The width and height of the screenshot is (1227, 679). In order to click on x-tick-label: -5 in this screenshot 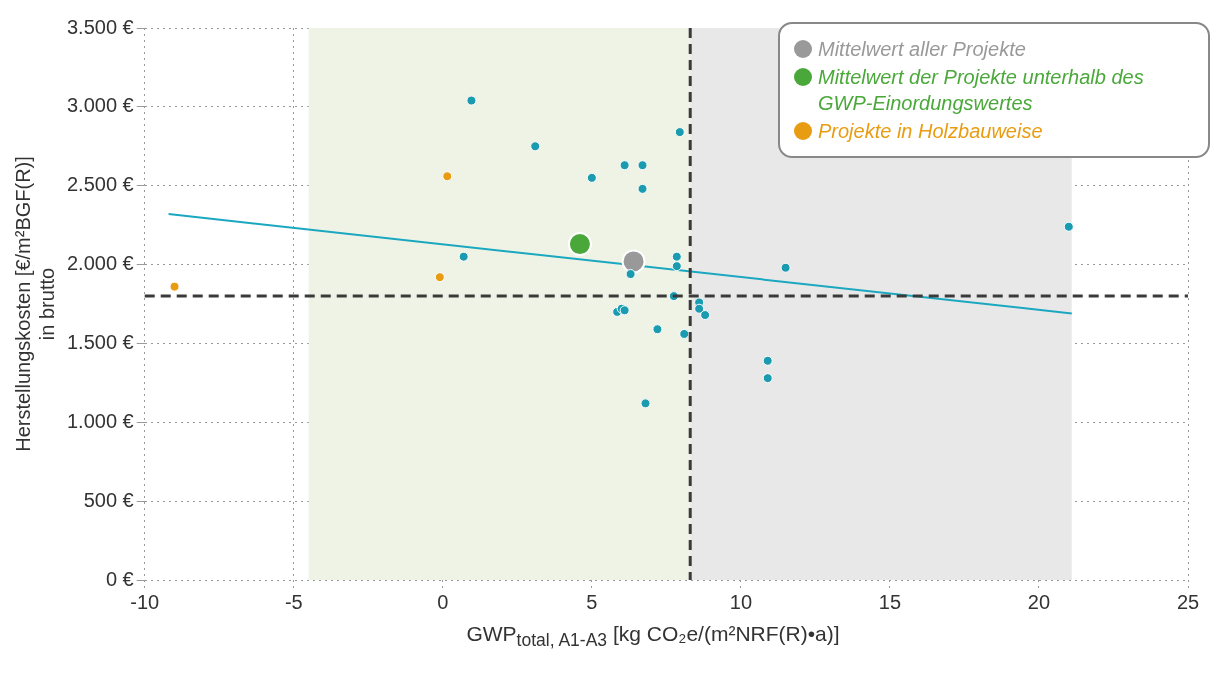, I will do `click(293, 601)`.